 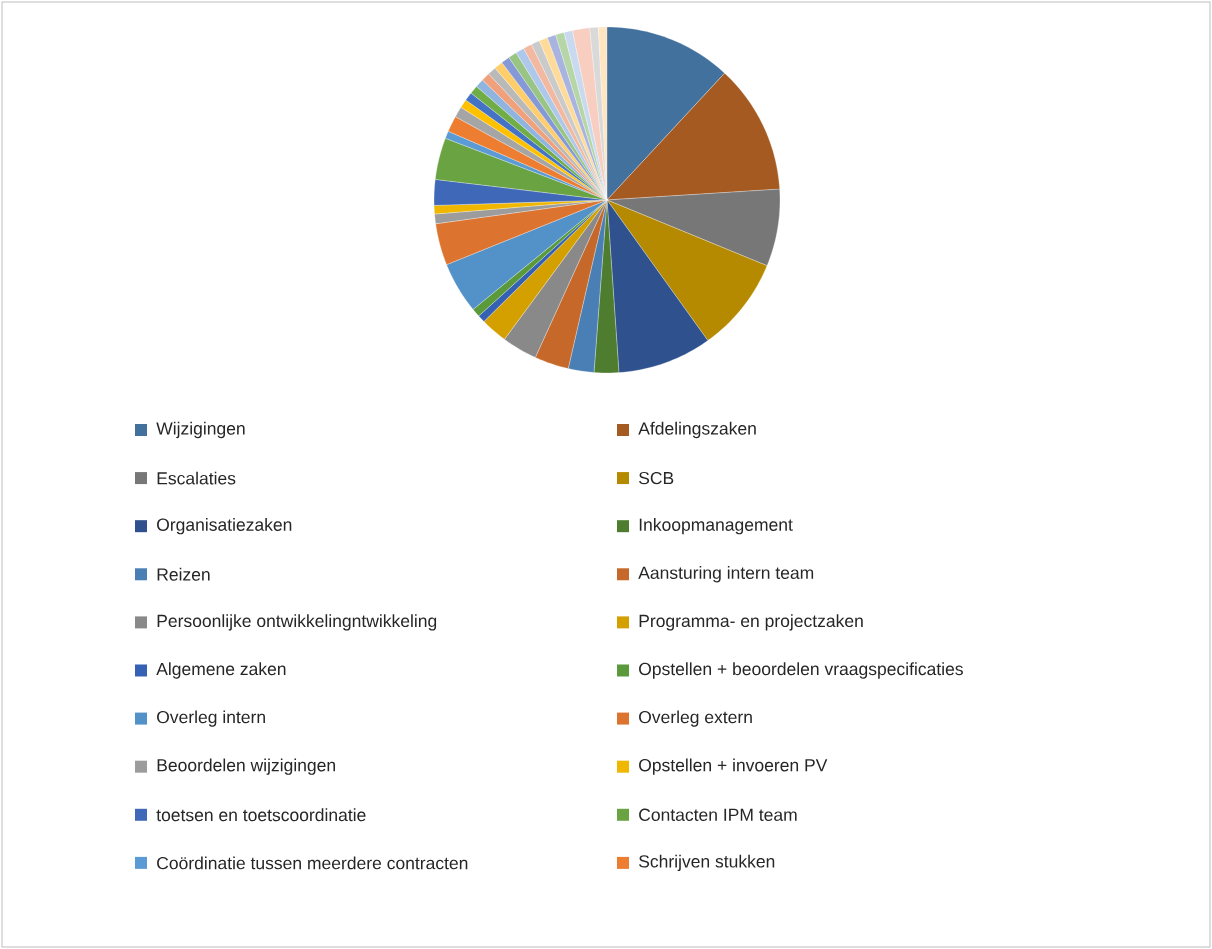 I want to click on legend-label: SCB, so click(x=656, y=478).